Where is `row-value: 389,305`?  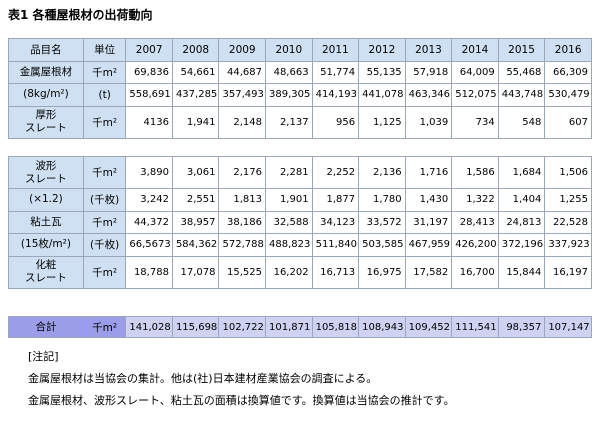 row-value: 389,305 is located at coordinates (289, 95).